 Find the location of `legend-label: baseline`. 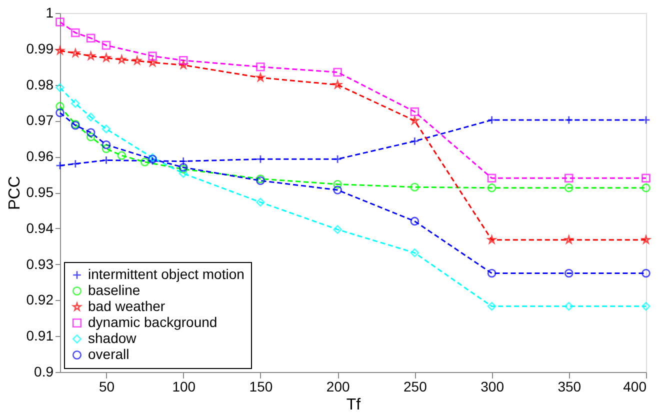

legend-label: baseline is located at coordinates (114, 290).